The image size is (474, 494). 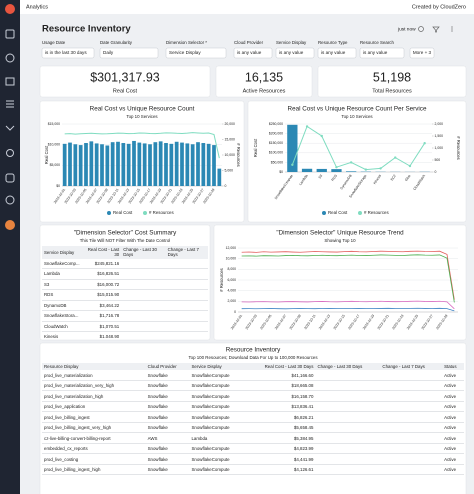 What do you see at coordinates (62, 334) in the screenshot?
I see `table-cell: Kinesis` at bounding box center [62, 334].